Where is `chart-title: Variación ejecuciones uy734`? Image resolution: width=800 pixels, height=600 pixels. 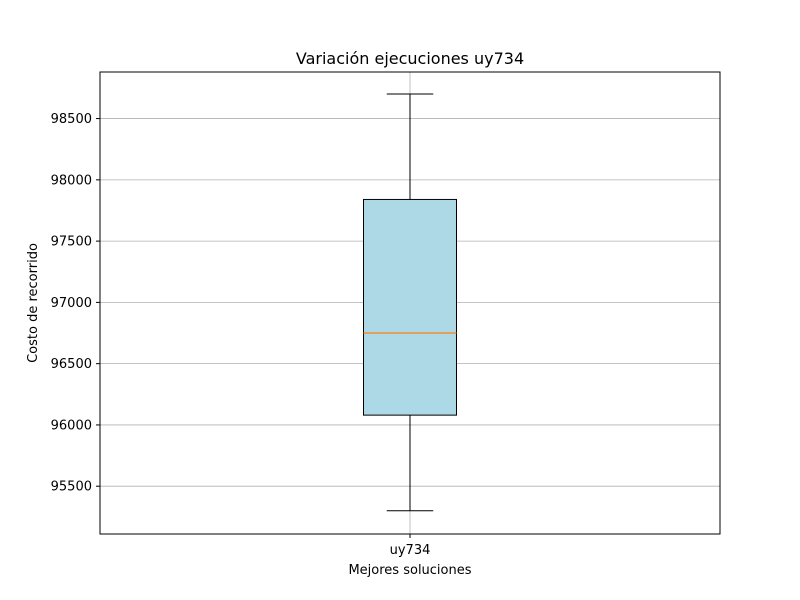 chart-title: Variación ejecuciones uy734 is located at coordinates (410, 58).